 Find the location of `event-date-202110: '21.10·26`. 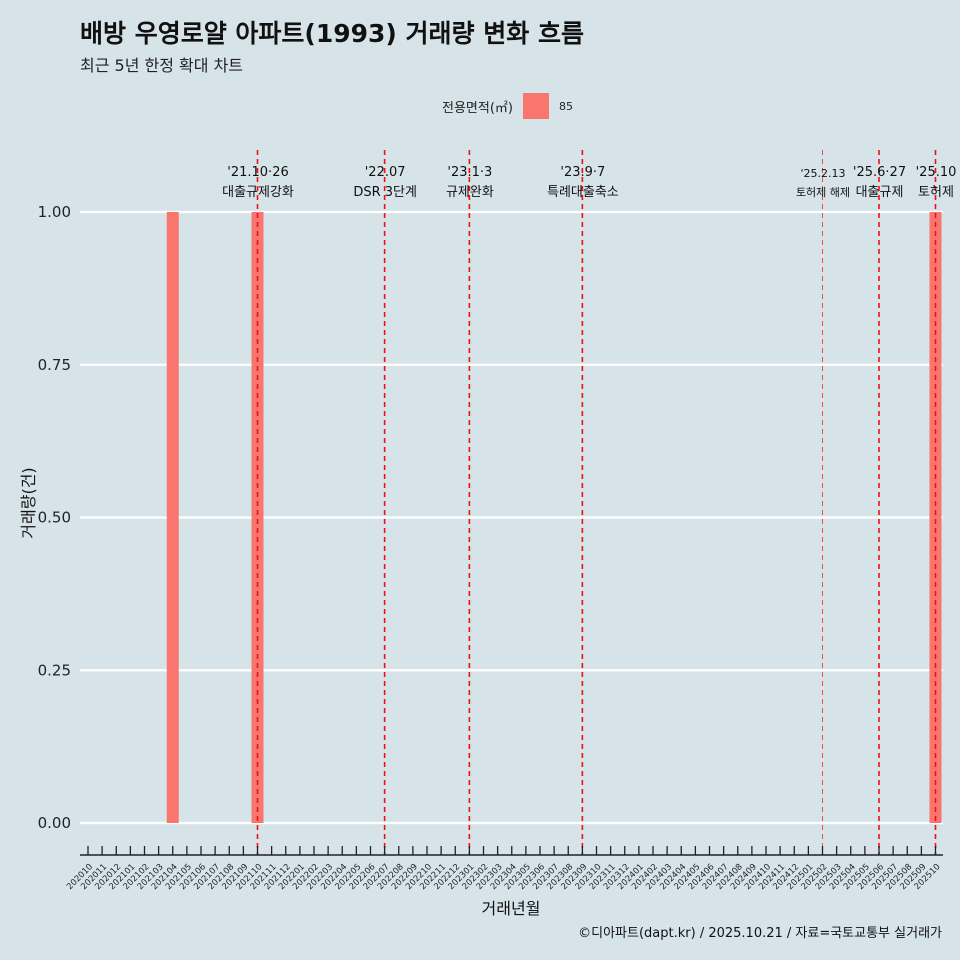

event-date-202110: '21.10·26 is located at coordinates (257, 172).